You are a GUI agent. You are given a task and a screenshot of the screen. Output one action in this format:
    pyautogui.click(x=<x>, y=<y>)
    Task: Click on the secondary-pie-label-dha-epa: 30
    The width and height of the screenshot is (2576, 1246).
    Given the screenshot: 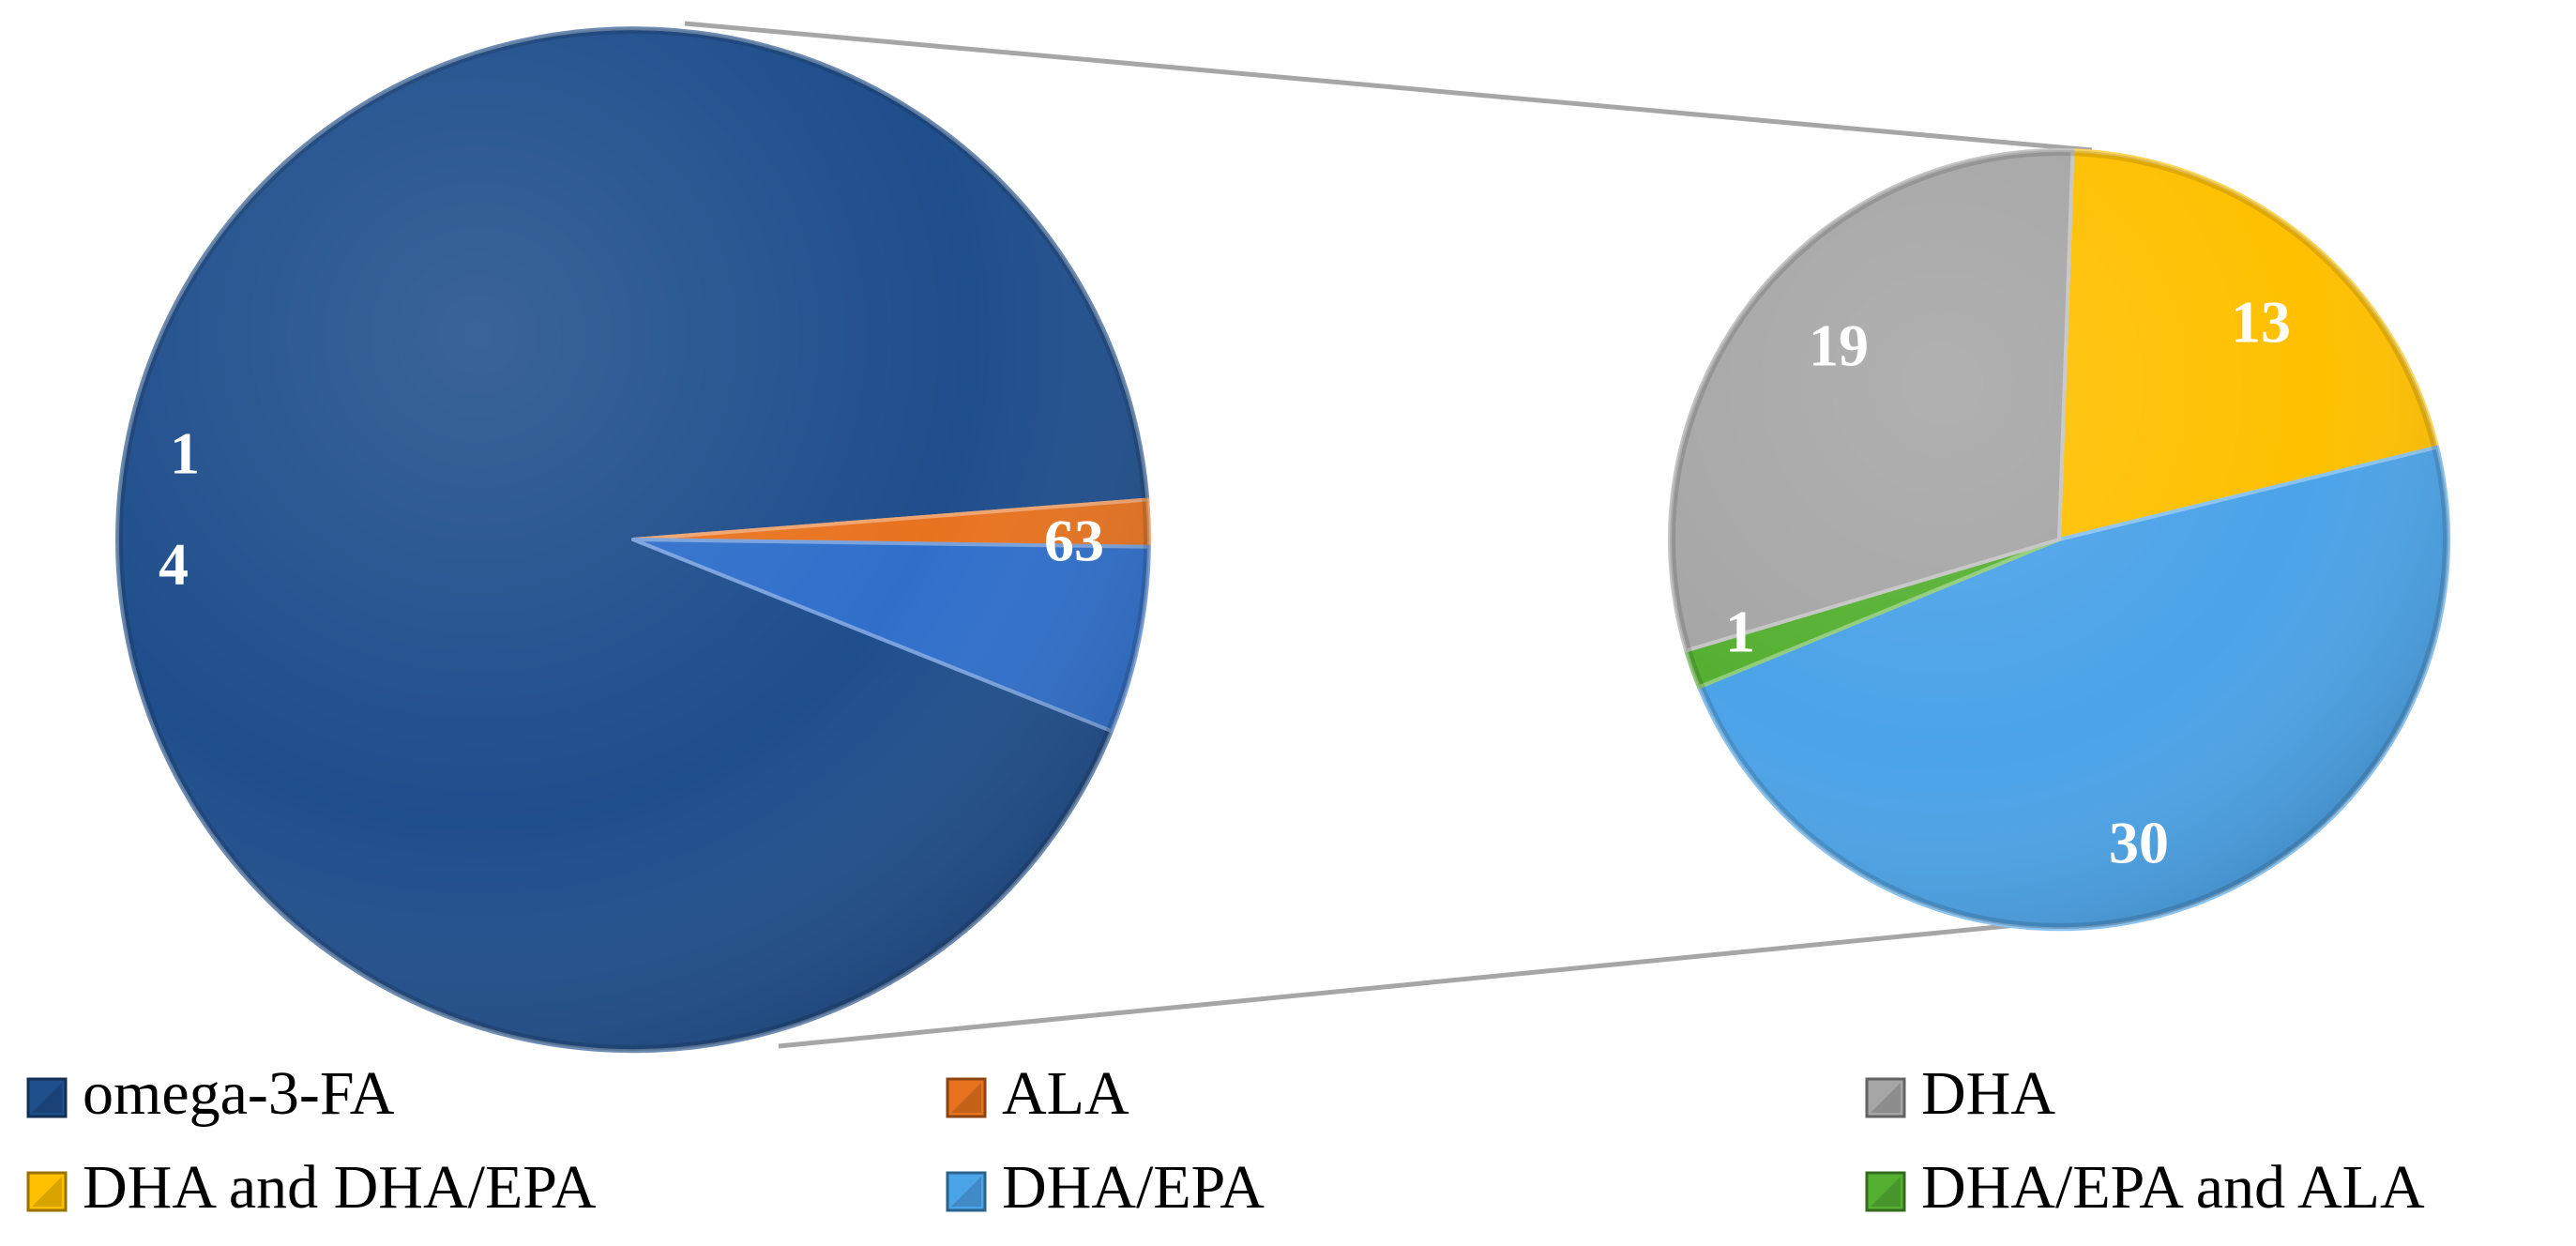 What is the action you would take?
    pyautogui.click(x=2139, y=843)
    